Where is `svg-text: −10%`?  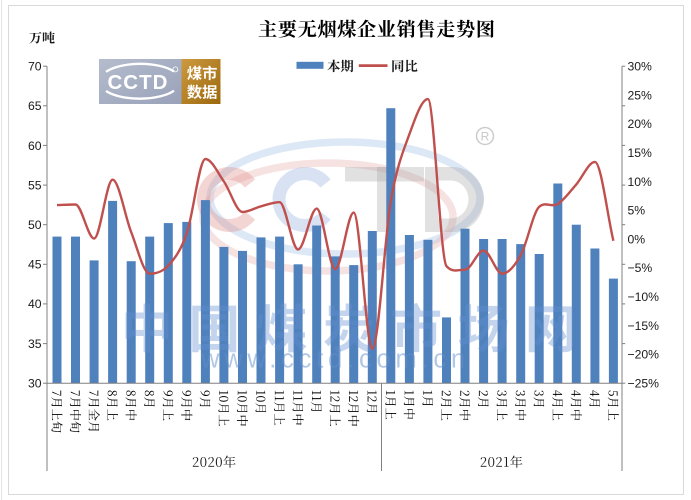
svg-text: −10% is located at coordinates (644, 297).